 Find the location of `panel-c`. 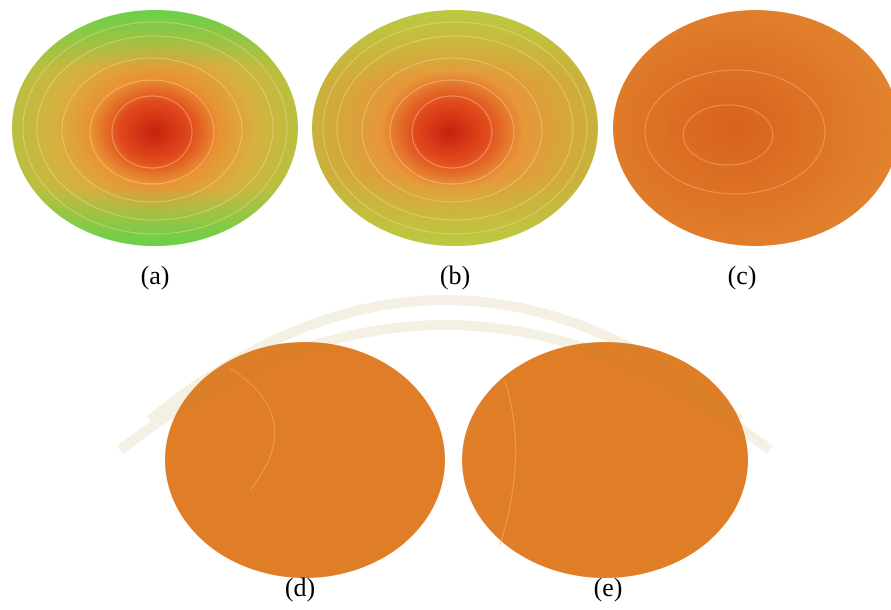

panel-c is located at coordinates (752, 128).